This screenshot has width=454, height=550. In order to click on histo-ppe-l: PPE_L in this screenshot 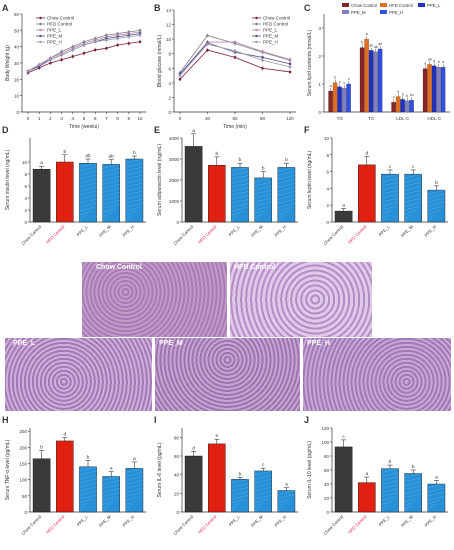, I will do `click(78, 374)`.